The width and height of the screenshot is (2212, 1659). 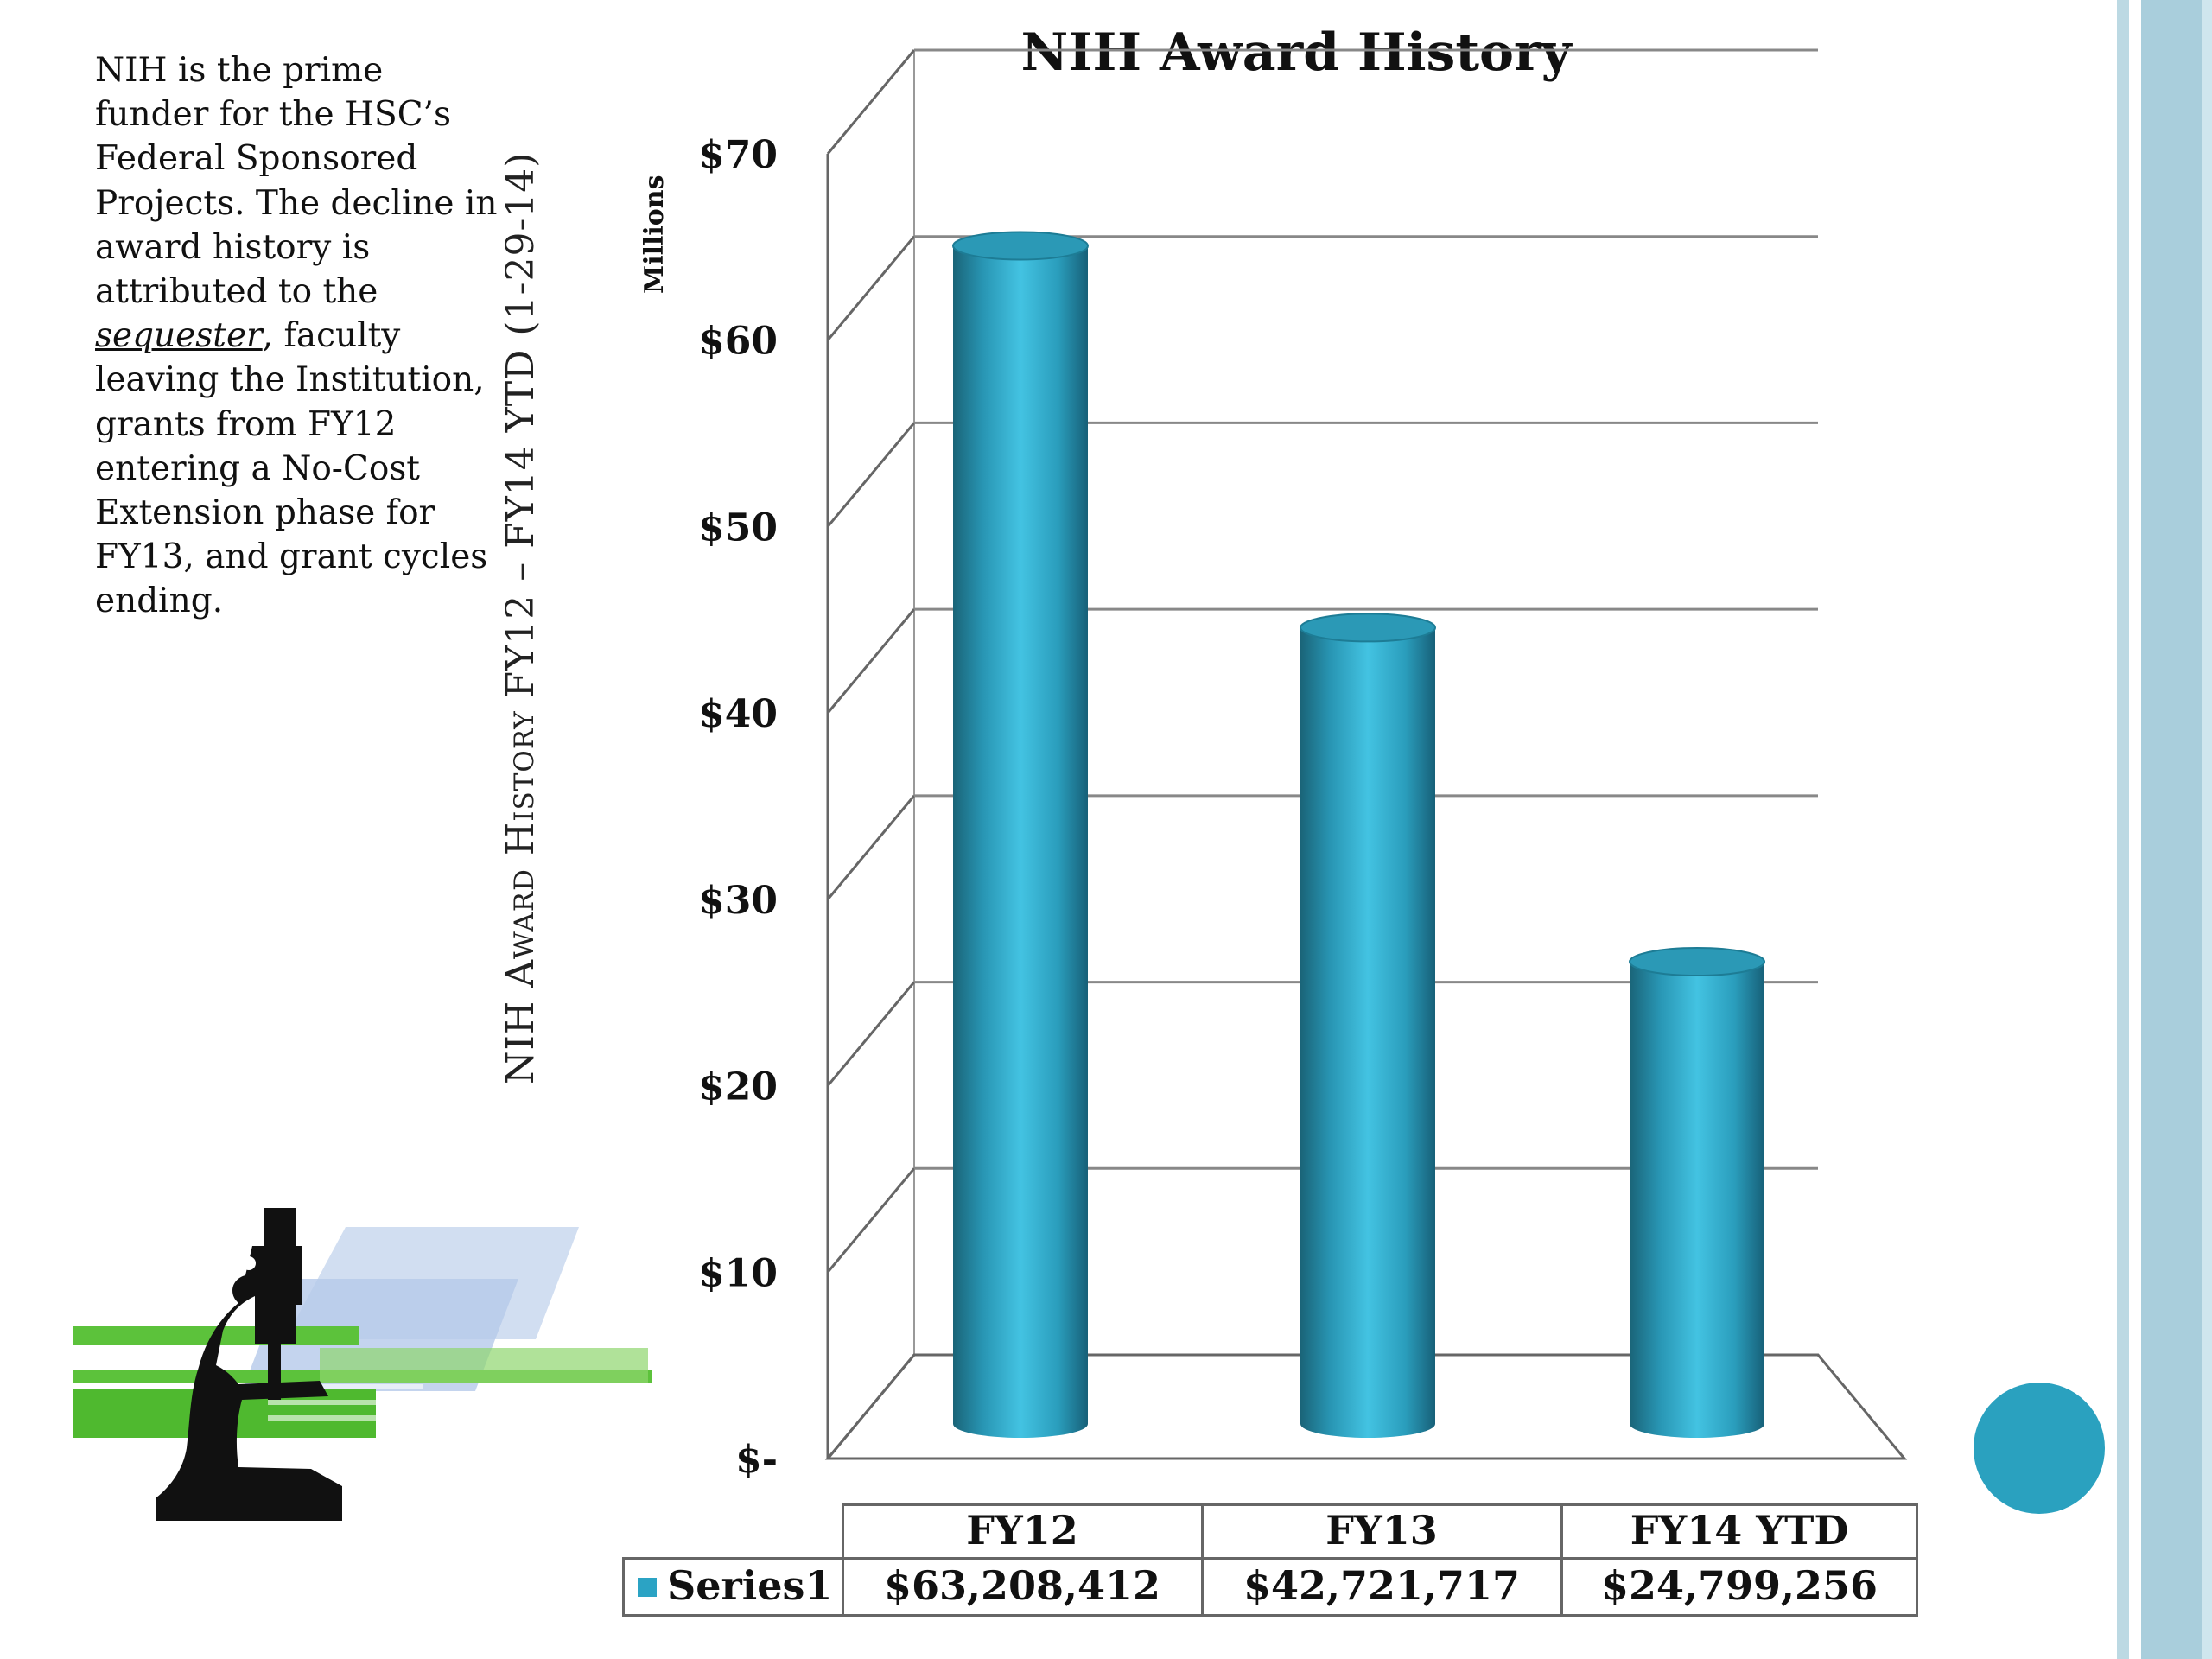 I want to click on table-header-fy14-ytd: FY14 YTD, so click(x=1739, y=1530).